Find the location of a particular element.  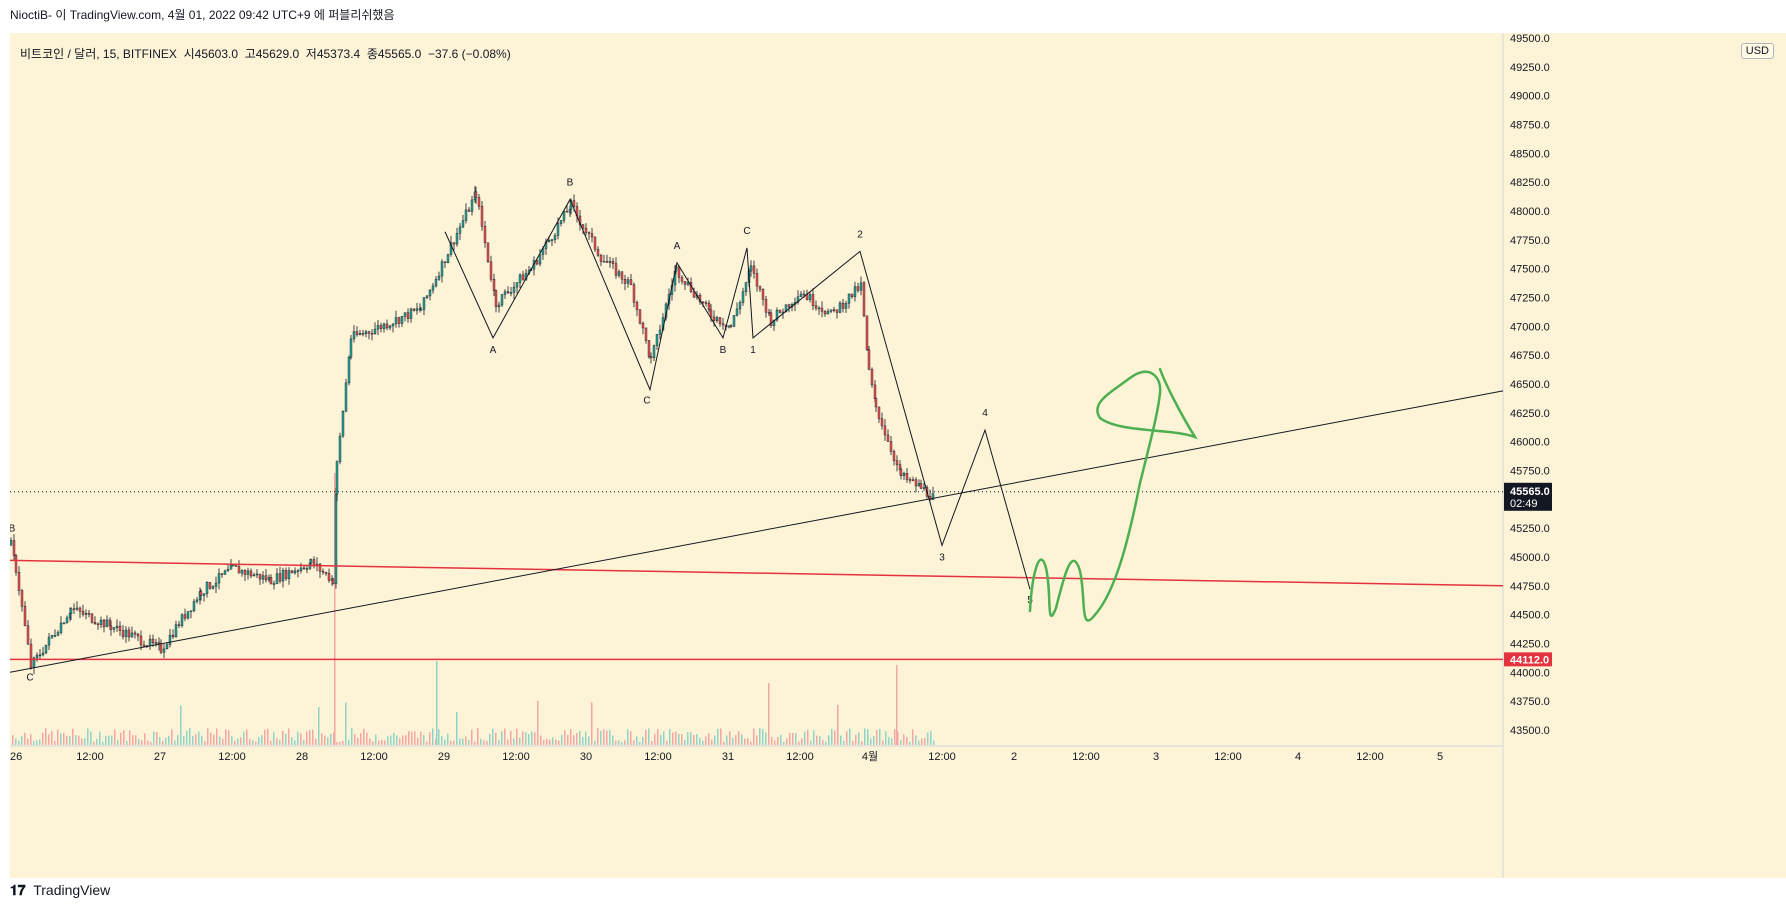

brand-name: TradingView is located at coordinates (72, 890).